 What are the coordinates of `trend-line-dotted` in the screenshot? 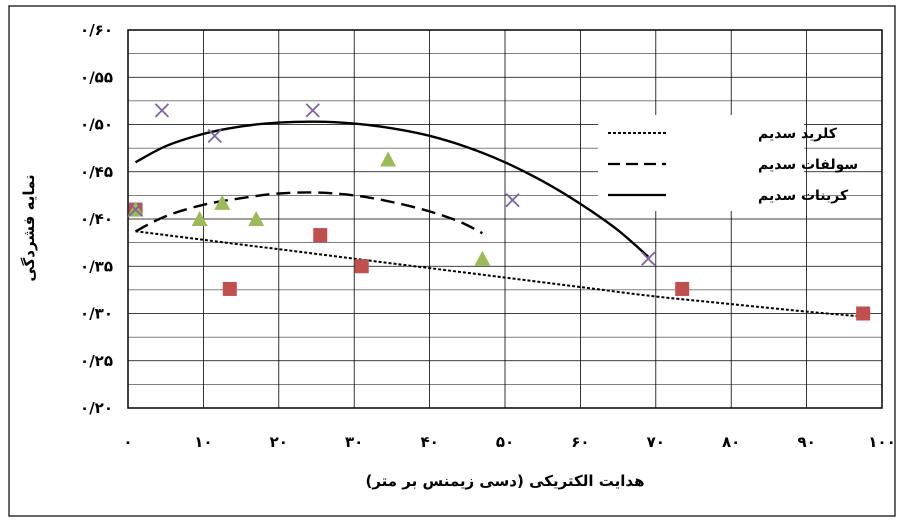 It's located at (497, 274).